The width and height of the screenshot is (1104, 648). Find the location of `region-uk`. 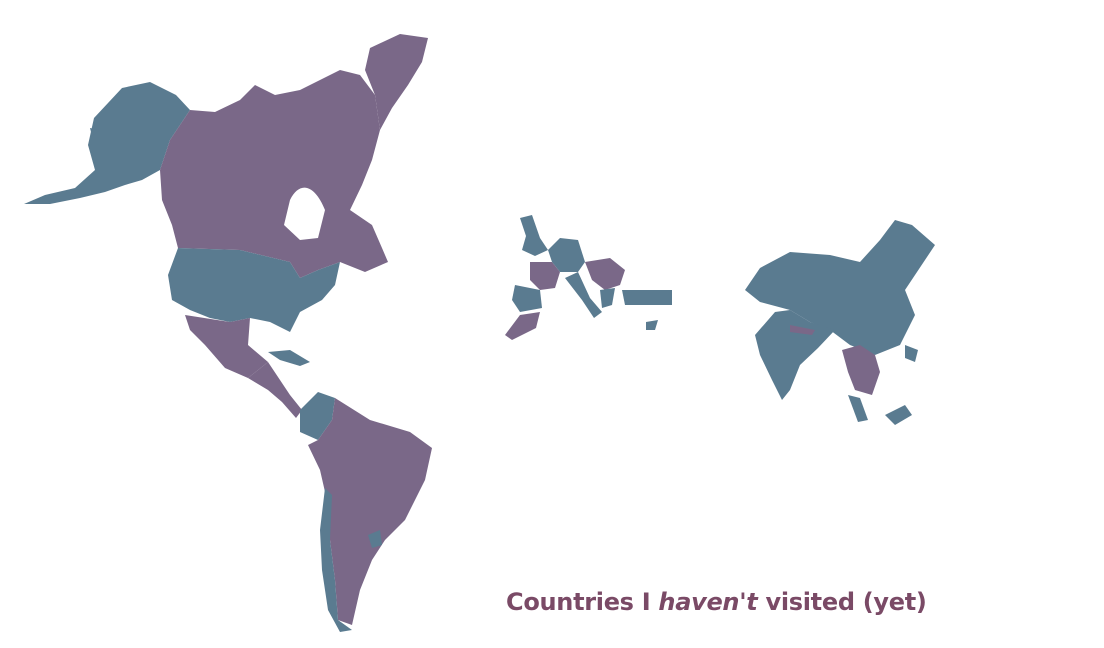

region-uk is located at coordinates (534, 235).